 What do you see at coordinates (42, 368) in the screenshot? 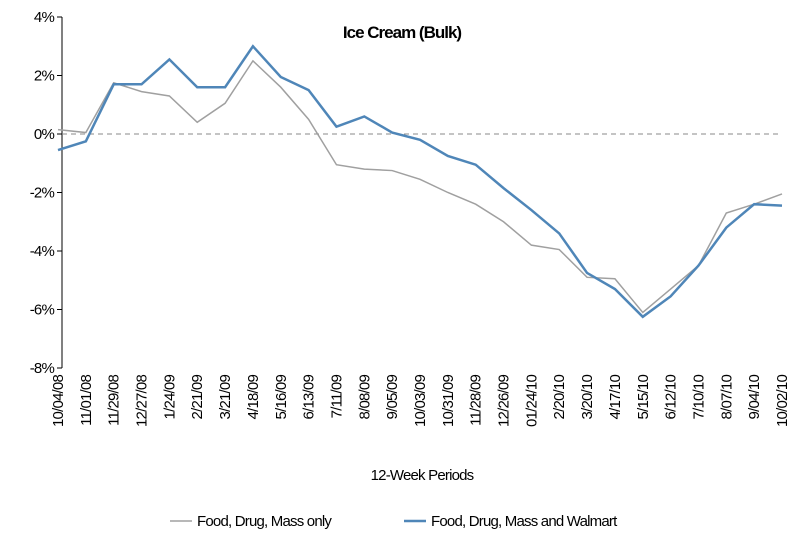
I see `y-tick-label: -8%` at bounding box center [42, 368].